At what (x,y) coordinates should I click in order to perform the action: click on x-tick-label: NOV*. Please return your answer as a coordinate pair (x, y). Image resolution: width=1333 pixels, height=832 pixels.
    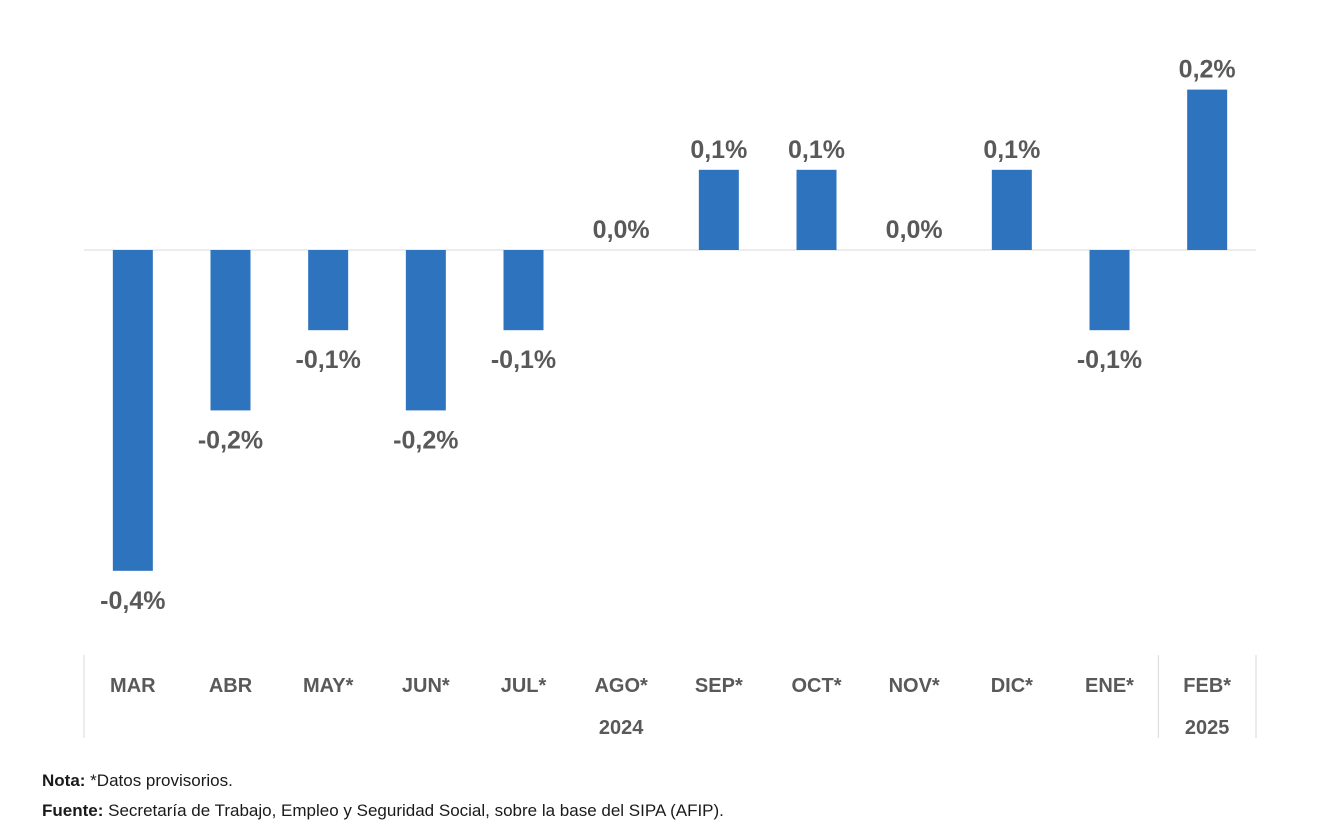
    Looking at the image, I should click on (914, 686).